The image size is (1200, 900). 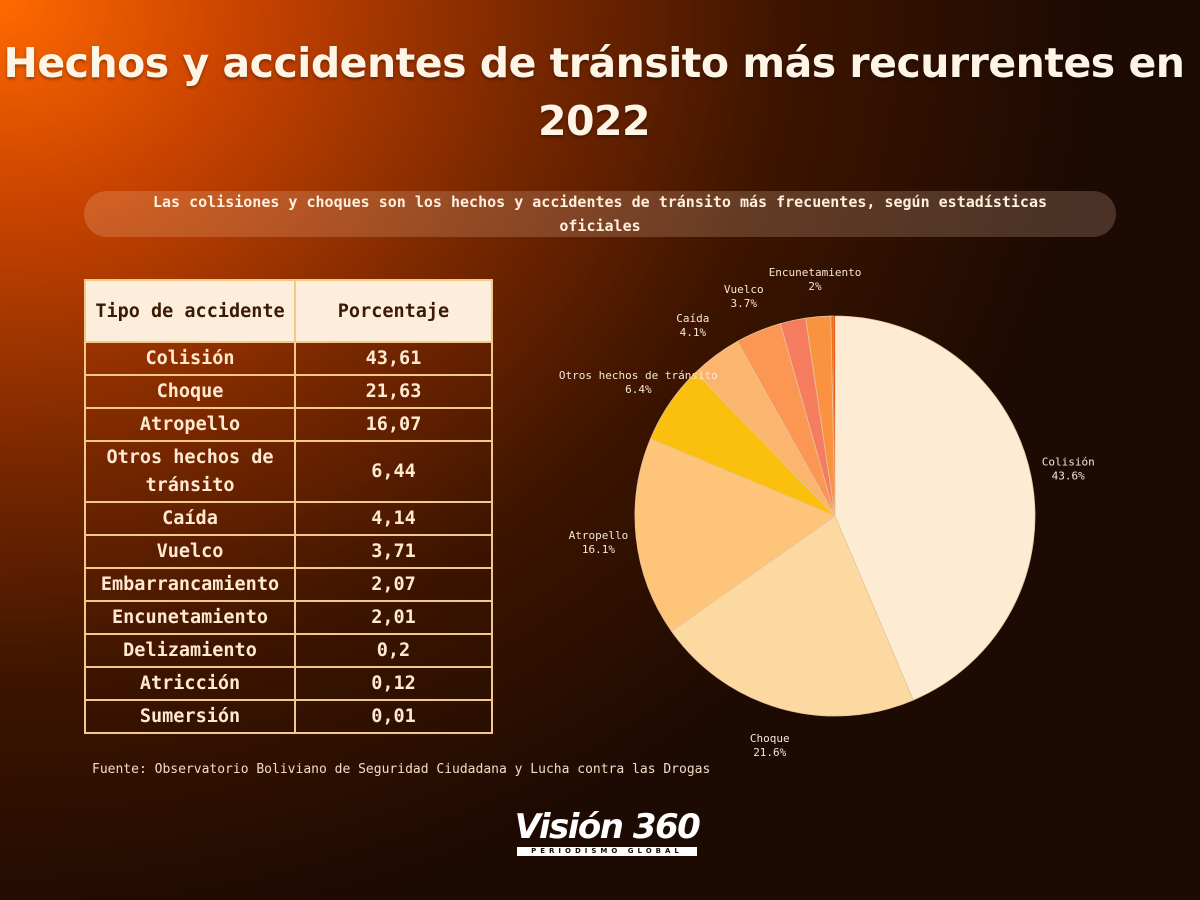 I want to click on cell-porcentaje: 21,63, so click(x=393, y=391).